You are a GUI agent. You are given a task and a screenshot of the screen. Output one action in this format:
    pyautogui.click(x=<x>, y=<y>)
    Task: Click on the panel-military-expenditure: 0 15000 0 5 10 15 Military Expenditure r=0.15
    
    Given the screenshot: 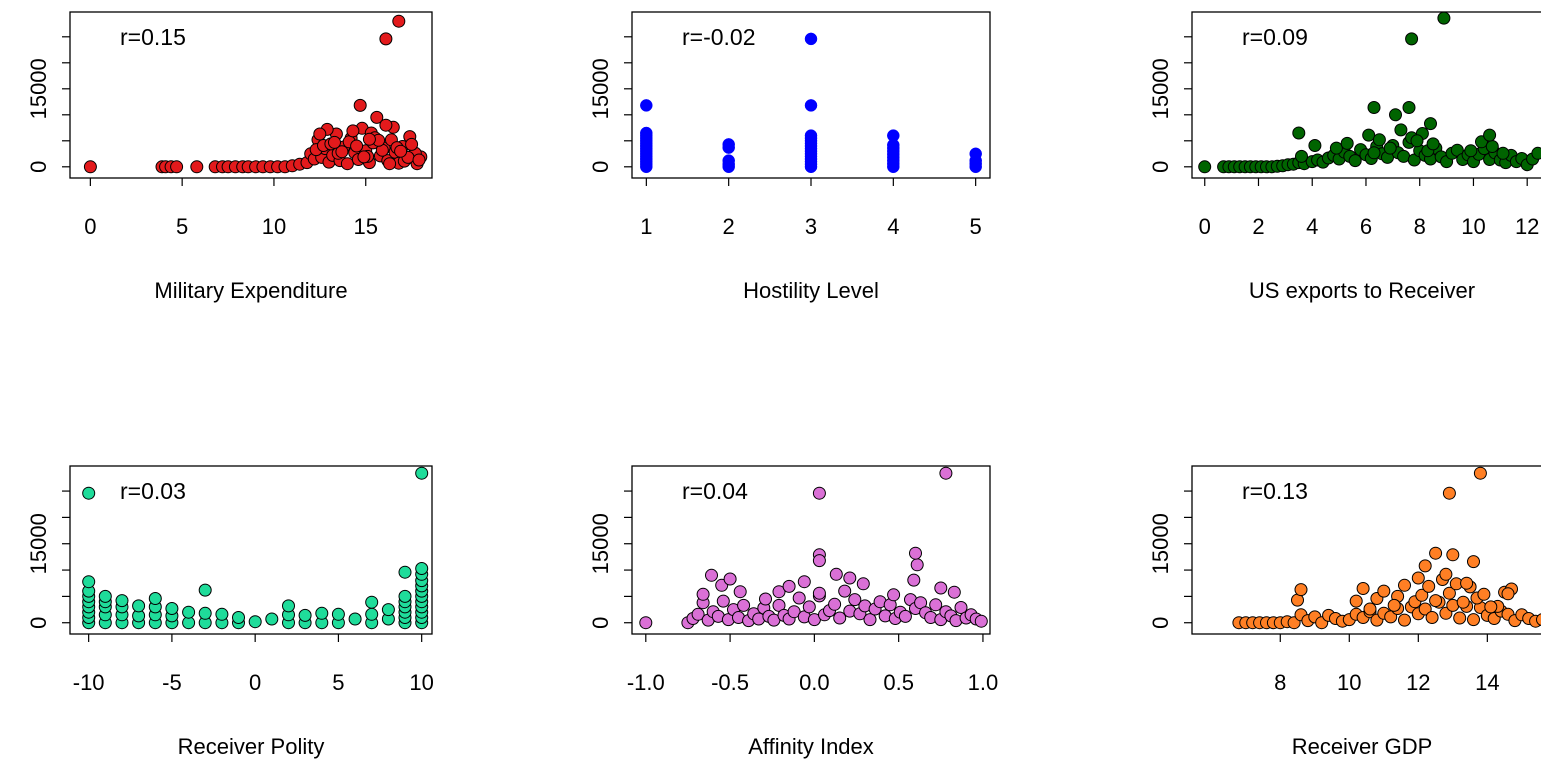 What is the action you would take?
    pyautogui.click(x=229, y=157)
    